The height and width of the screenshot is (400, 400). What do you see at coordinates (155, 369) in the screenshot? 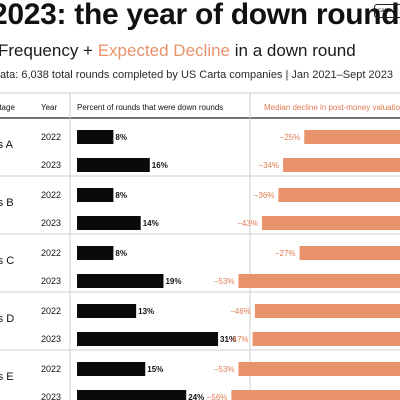
I see `frequency-value: 15%` at bounding box center [155, 369].